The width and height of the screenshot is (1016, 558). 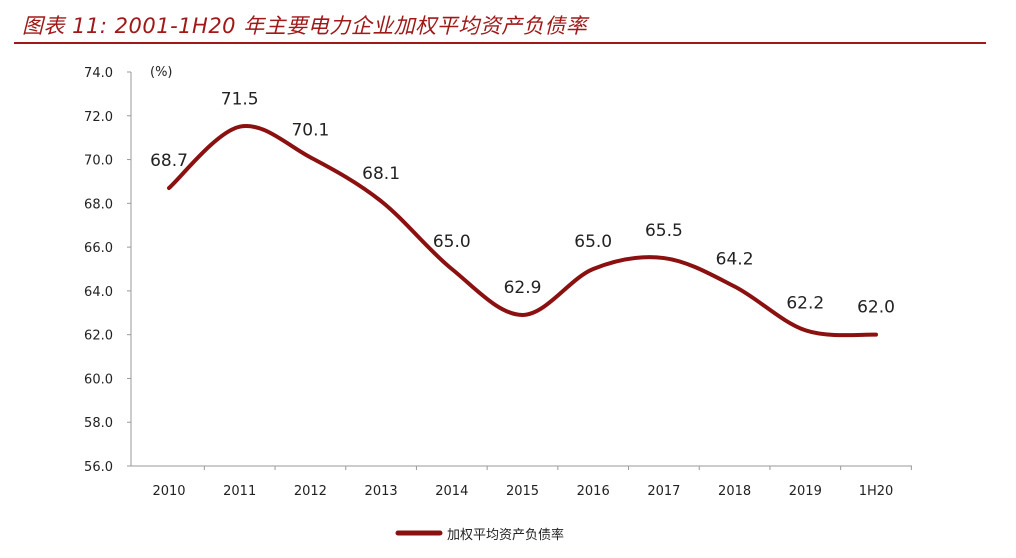 I want to click on data-label: 71.5, so click(x=240, y=100).